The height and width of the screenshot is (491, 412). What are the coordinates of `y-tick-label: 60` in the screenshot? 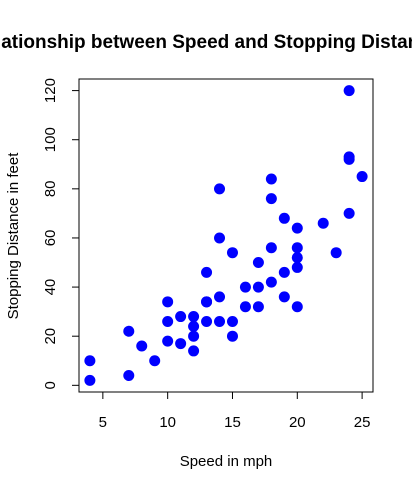 It's located at (50, 238).